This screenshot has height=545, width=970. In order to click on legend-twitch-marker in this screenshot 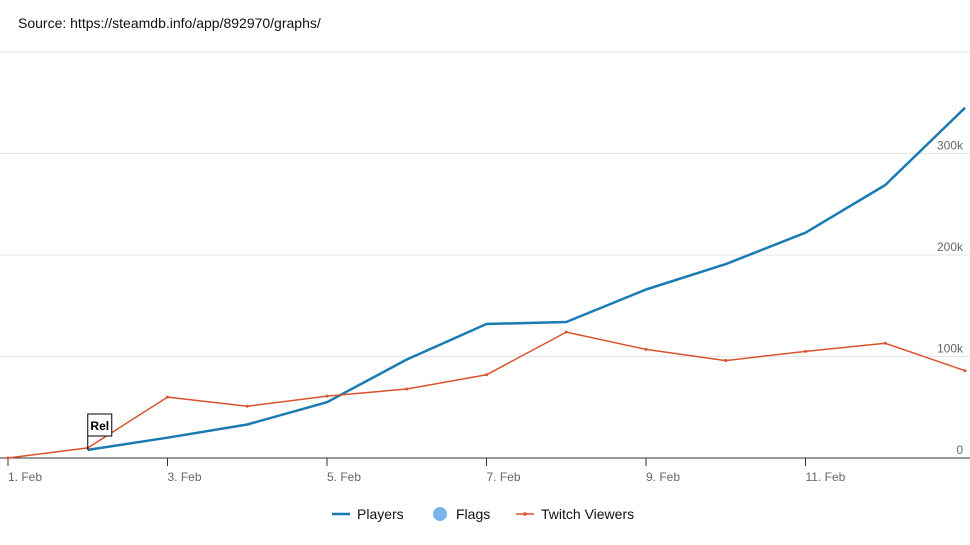, I will do `click(525, 514)`.